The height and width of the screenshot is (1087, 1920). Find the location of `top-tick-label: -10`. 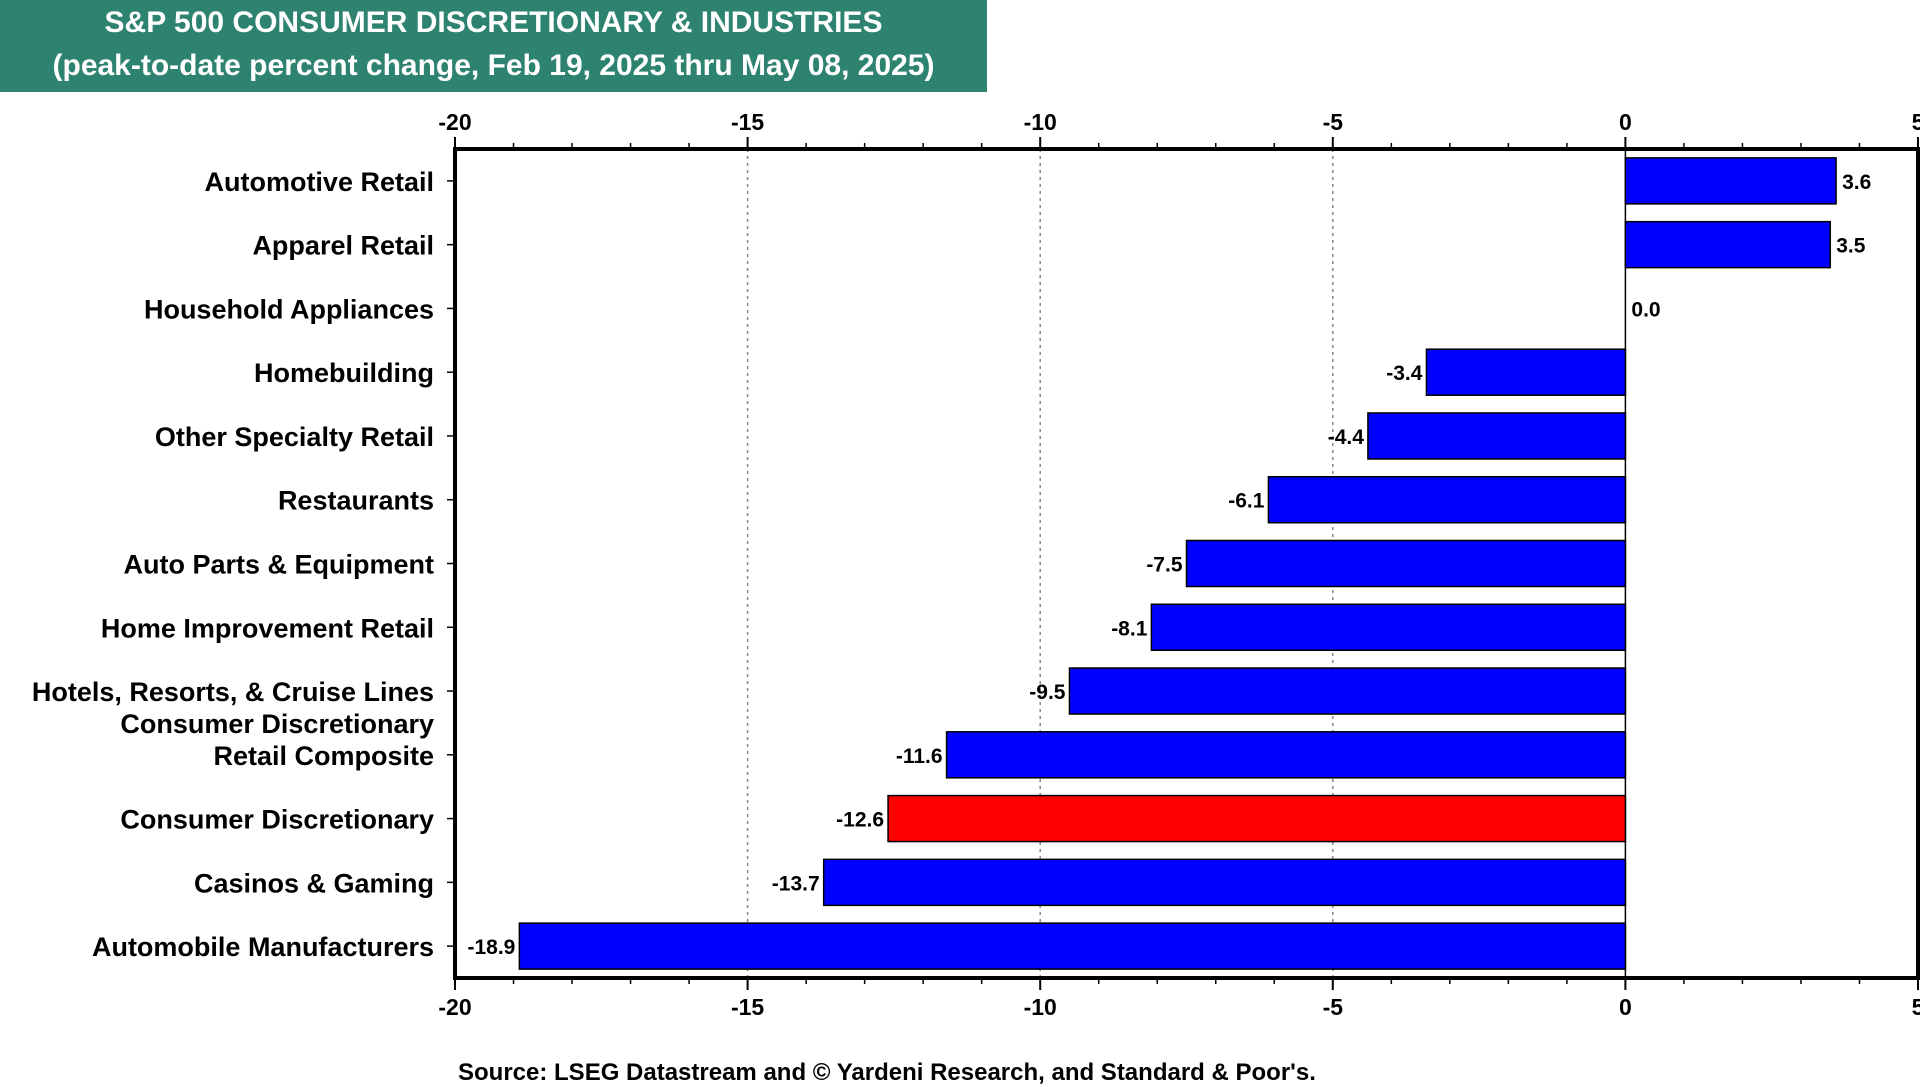

top-tick-label: -10 is located at coordinates (1040, 122).